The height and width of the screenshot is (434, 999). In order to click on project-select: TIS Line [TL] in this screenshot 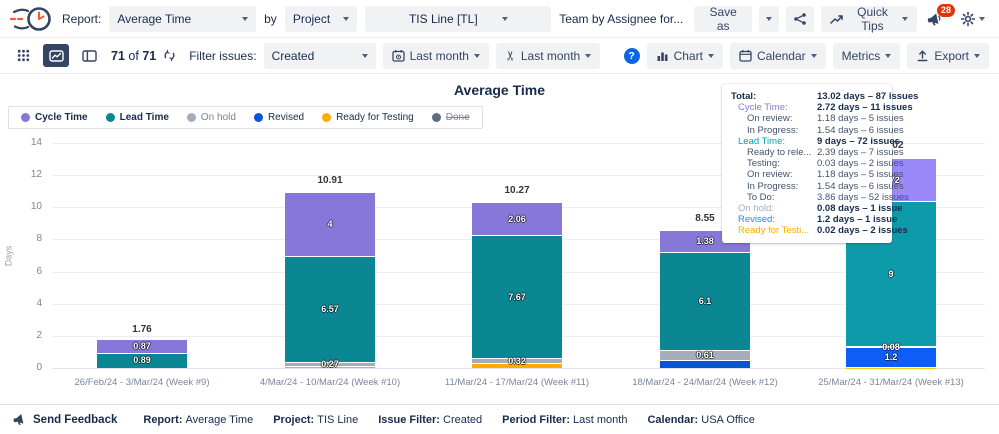, I will do `click(458, 18)`.